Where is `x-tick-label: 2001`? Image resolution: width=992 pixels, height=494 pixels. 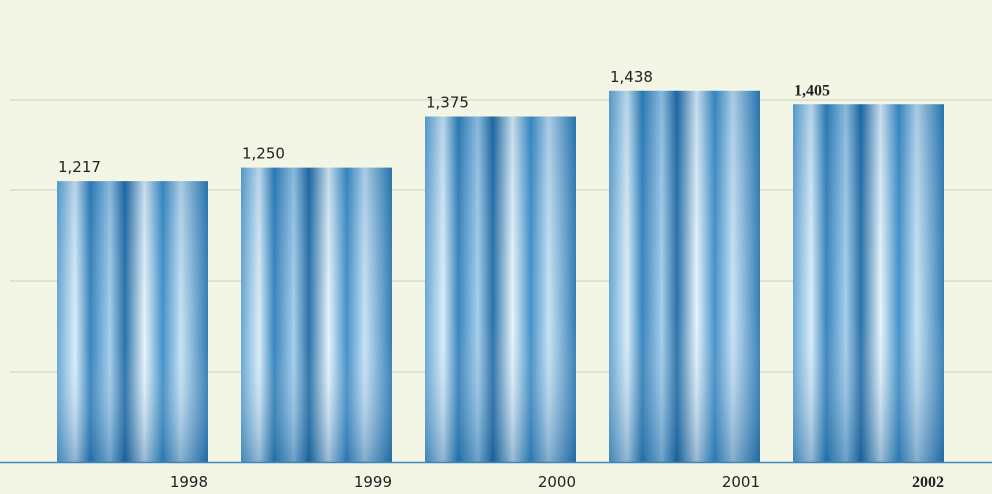
x-tick-label: 2001 is located at coordinates (741, 482).